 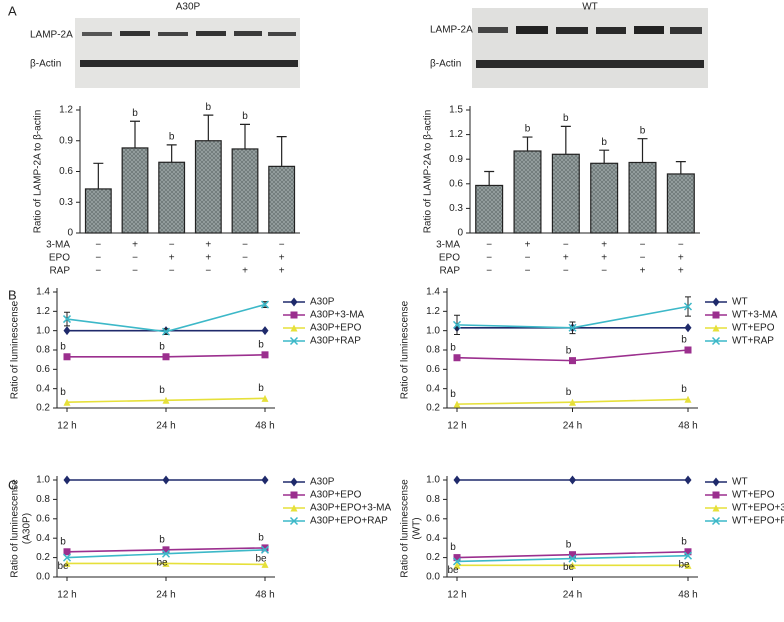 What do you see at coordinates (758, 508) in the screenshot?
I see `legend-label: WT+EPO+3-MA` at bounding box center [758, 508].